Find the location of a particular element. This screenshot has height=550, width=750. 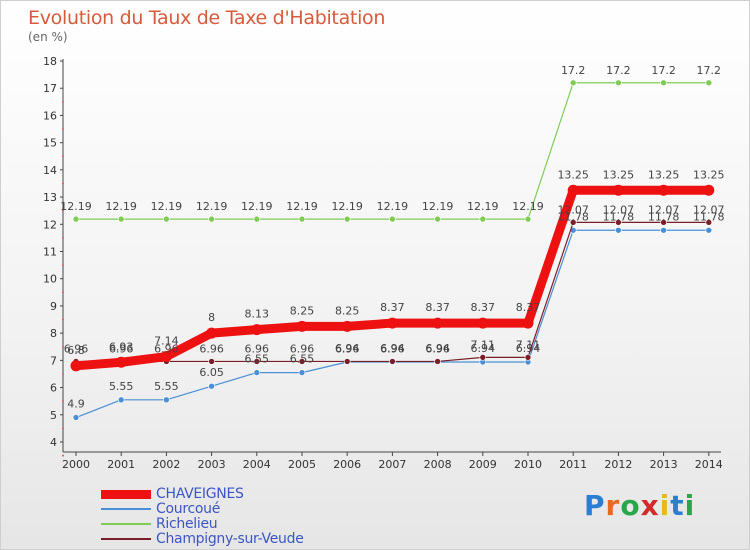

x-tick-label: 2006 is located at coordinates (347, 464).